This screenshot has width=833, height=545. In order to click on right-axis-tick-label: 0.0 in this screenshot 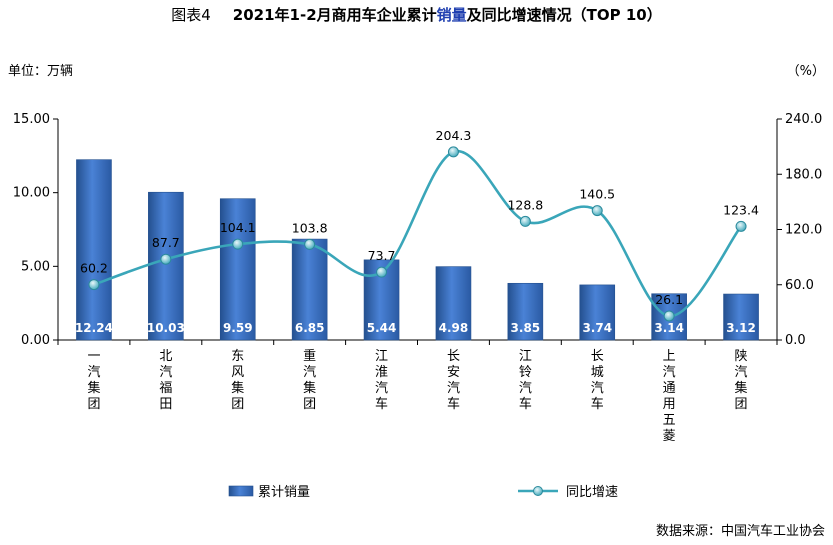, I will do `click(795, 340)`.